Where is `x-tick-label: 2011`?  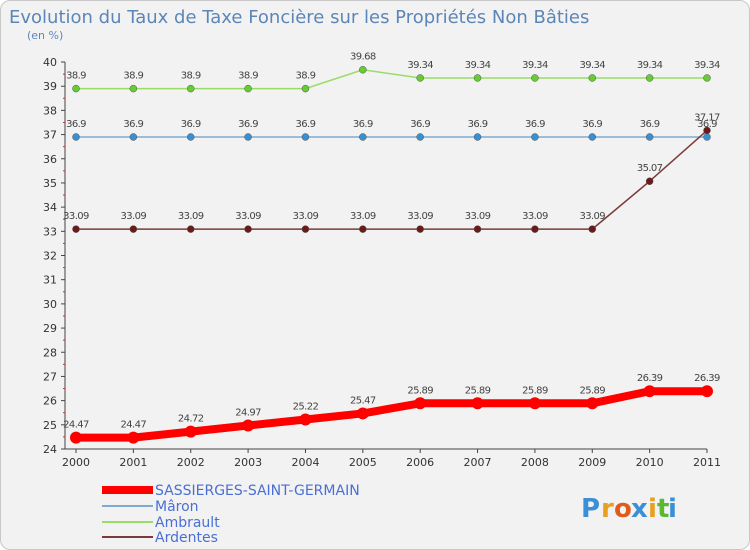
x-tick-label: 2011 is located at coordinates (707, 462).